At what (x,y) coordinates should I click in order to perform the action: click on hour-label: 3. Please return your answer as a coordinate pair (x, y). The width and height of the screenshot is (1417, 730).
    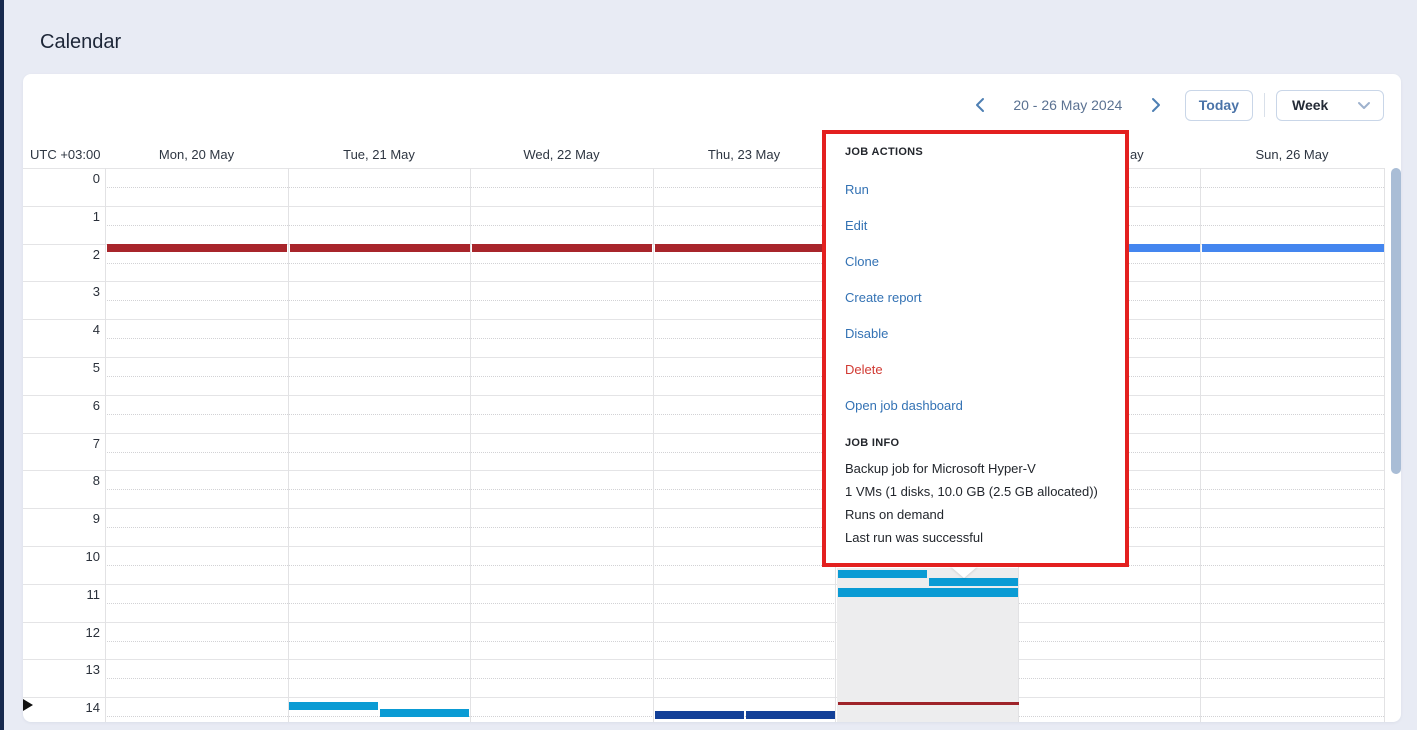
    Looking at the image, I should click on (96, 292).